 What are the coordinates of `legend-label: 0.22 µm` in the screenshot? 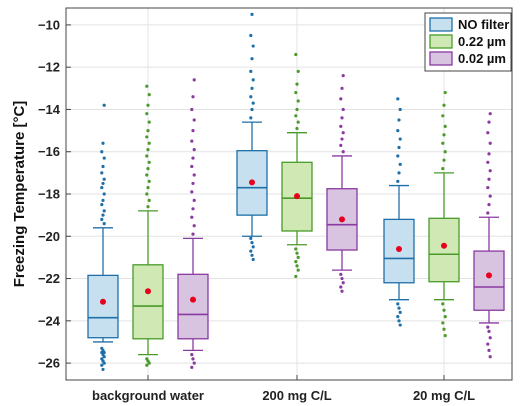 It's located at (482, 41).